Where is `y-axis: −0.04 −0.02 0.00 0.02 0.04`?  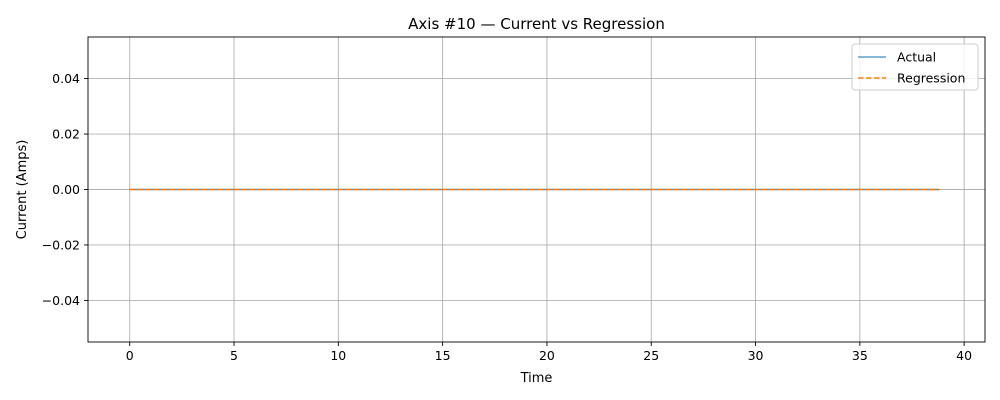
y-axis: −0.04 −0.02 0.00 0.02 0.04 is located at coordinates (65, 189).